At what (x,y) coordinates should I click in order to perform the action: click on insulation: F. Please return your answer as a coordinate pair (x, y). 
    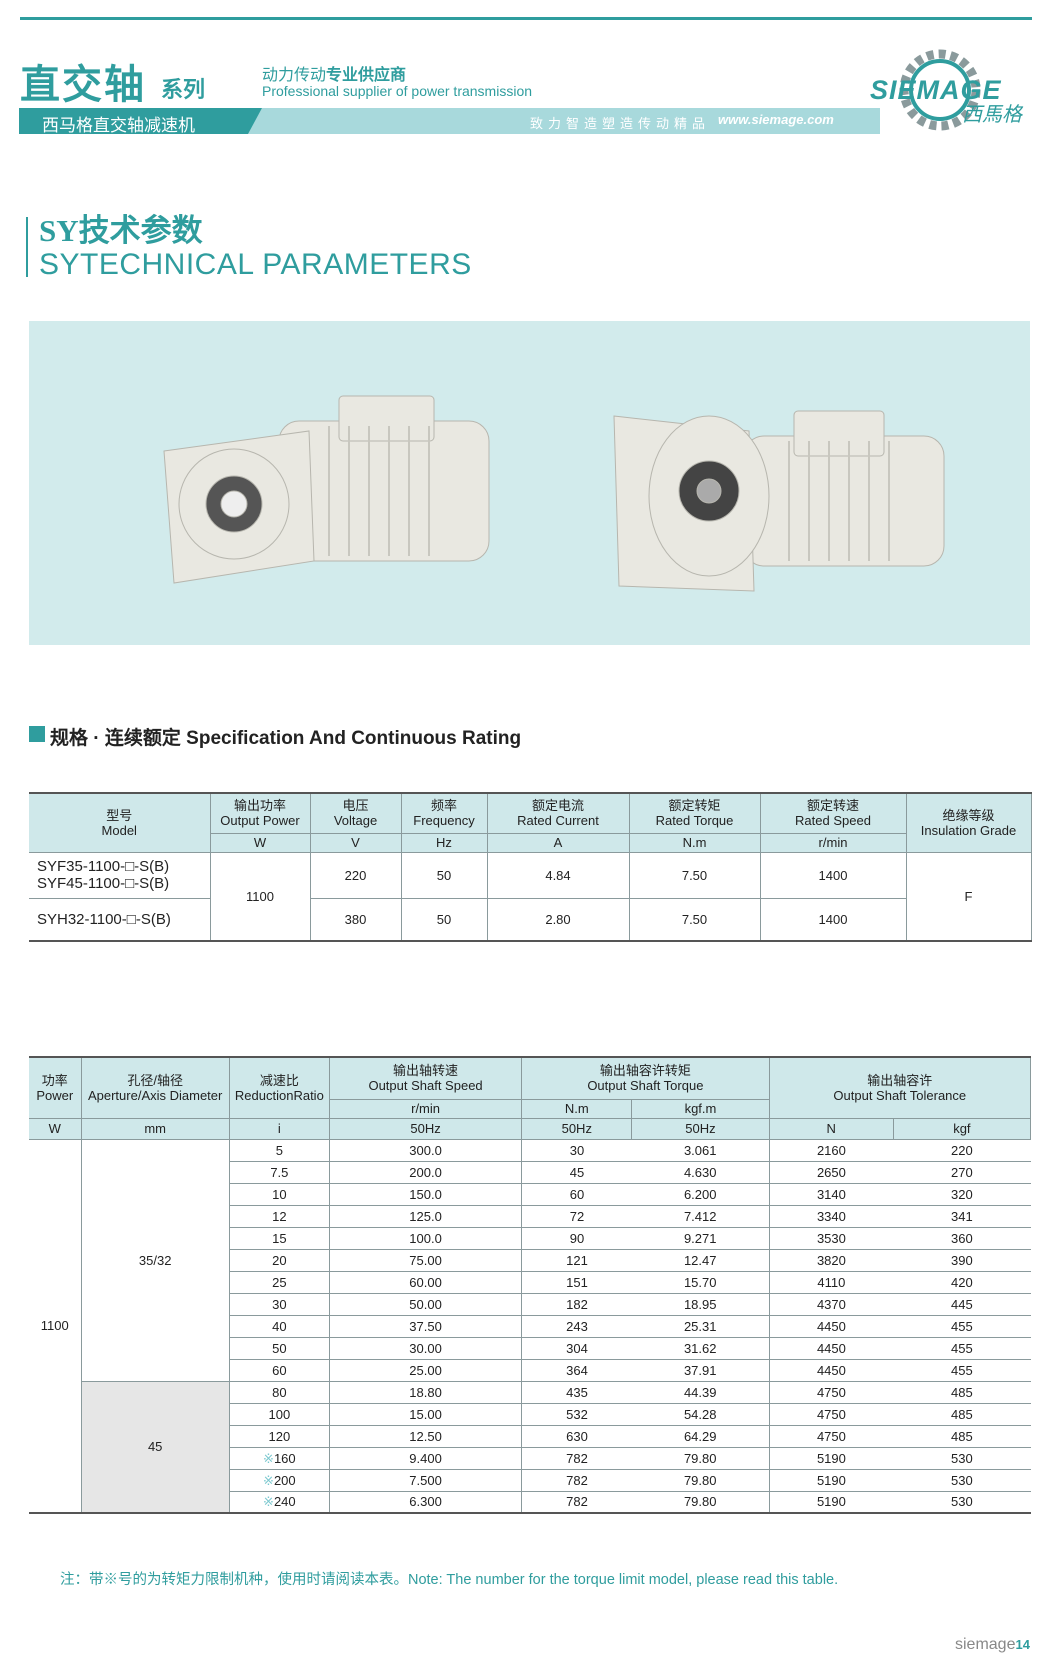
    Looking at the image, I should click on (968, 896).